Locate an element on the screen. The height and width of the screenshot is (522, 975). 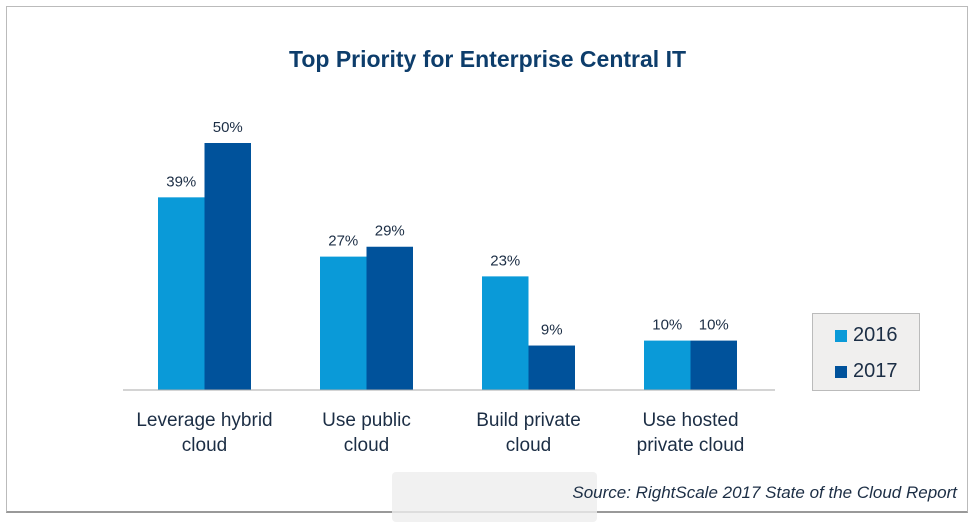
category-label: Leverage hybrid is located at coordinates (204, 420).